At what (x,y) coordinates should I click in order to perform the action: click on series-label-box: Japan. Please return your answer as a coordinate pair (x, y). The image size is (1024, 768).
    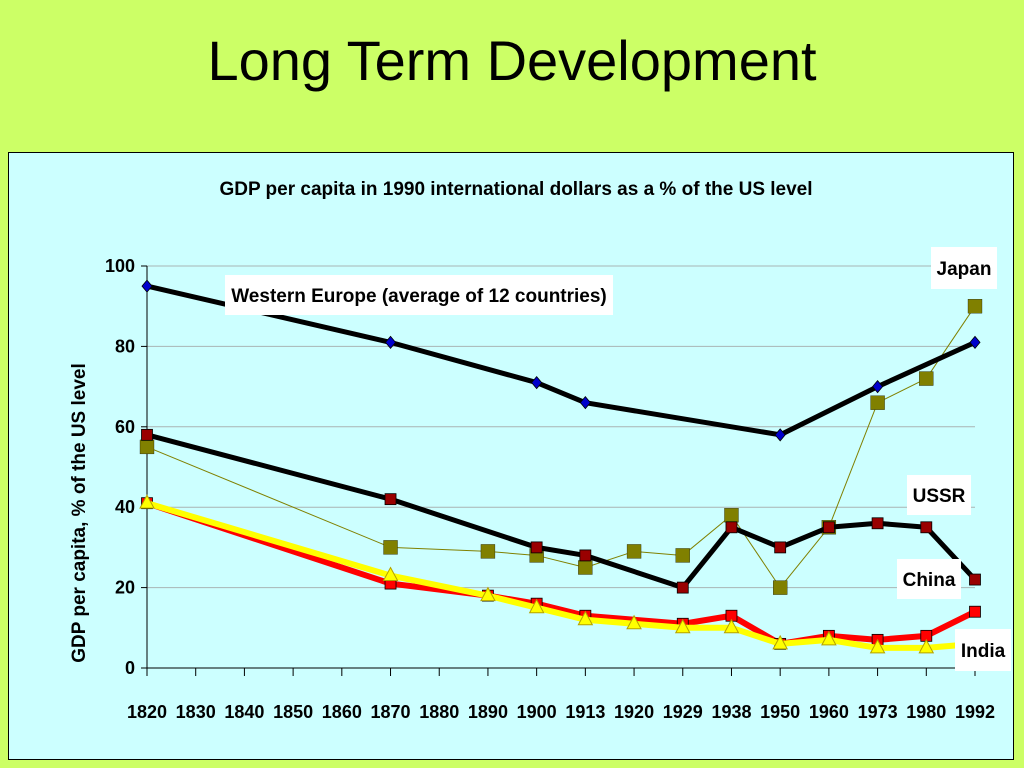
    Looking at the image, I should click on (964, 268).